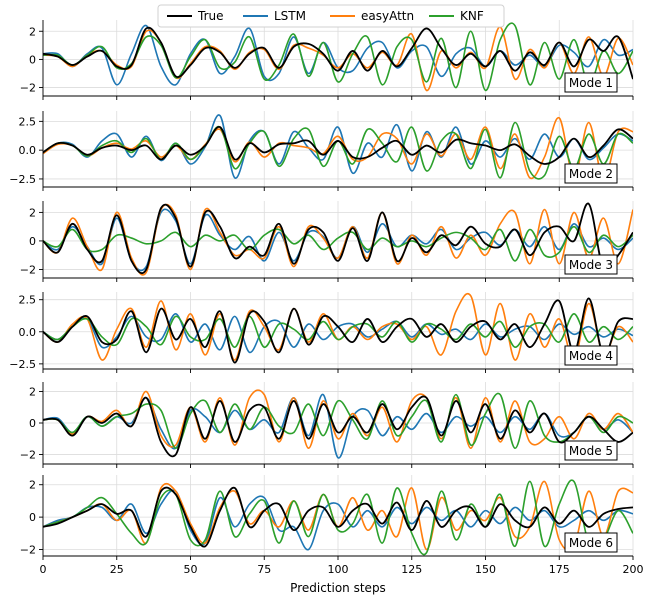 The height and width of the screenshot is (600, 654). I want to click on legend-label-true: True, so click(210, 16).